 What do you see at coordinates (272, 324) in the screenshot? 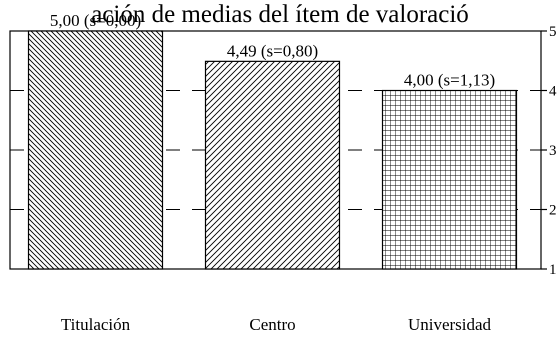
I see `x-tick-label: Centro` at bounding box center [272, 324].